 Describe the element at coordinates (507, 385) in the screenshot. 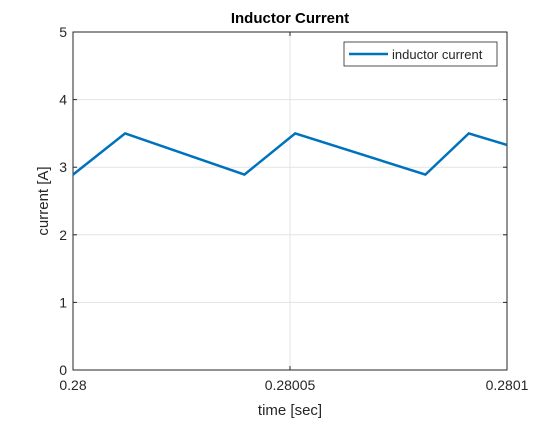

I see `x-tick-label: 0.2801` at that location.